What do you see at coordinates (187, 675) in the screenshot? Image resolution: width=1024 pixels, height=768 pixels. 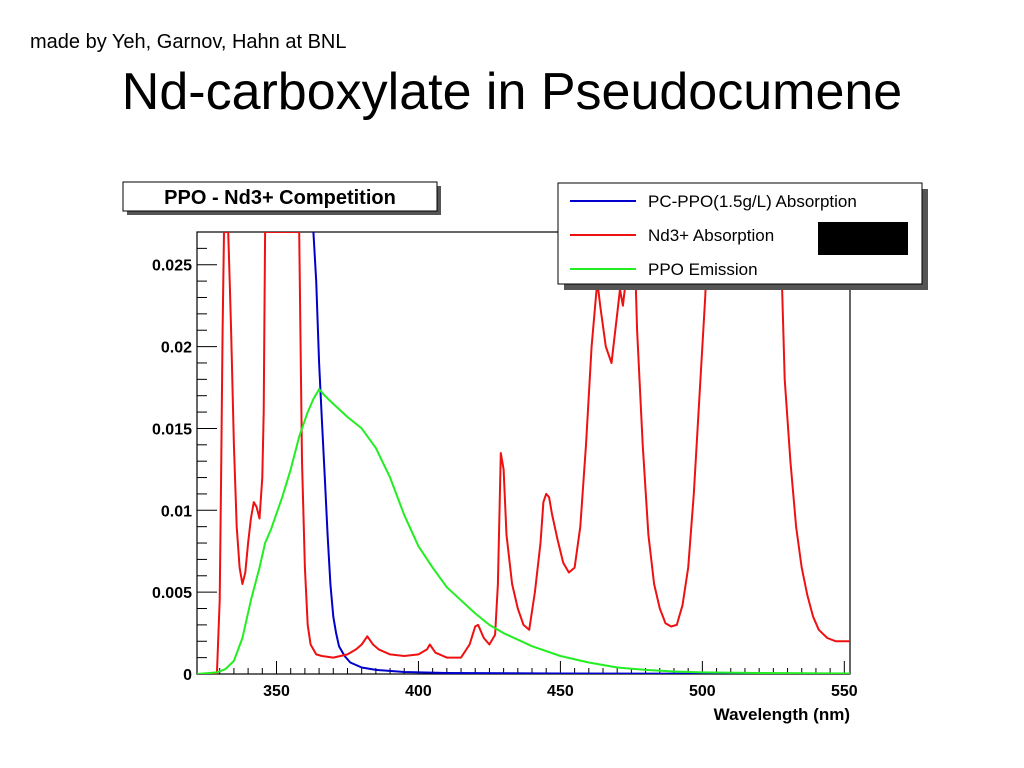 I see `y-tick-label: 0` at bounding box center [187, 675].